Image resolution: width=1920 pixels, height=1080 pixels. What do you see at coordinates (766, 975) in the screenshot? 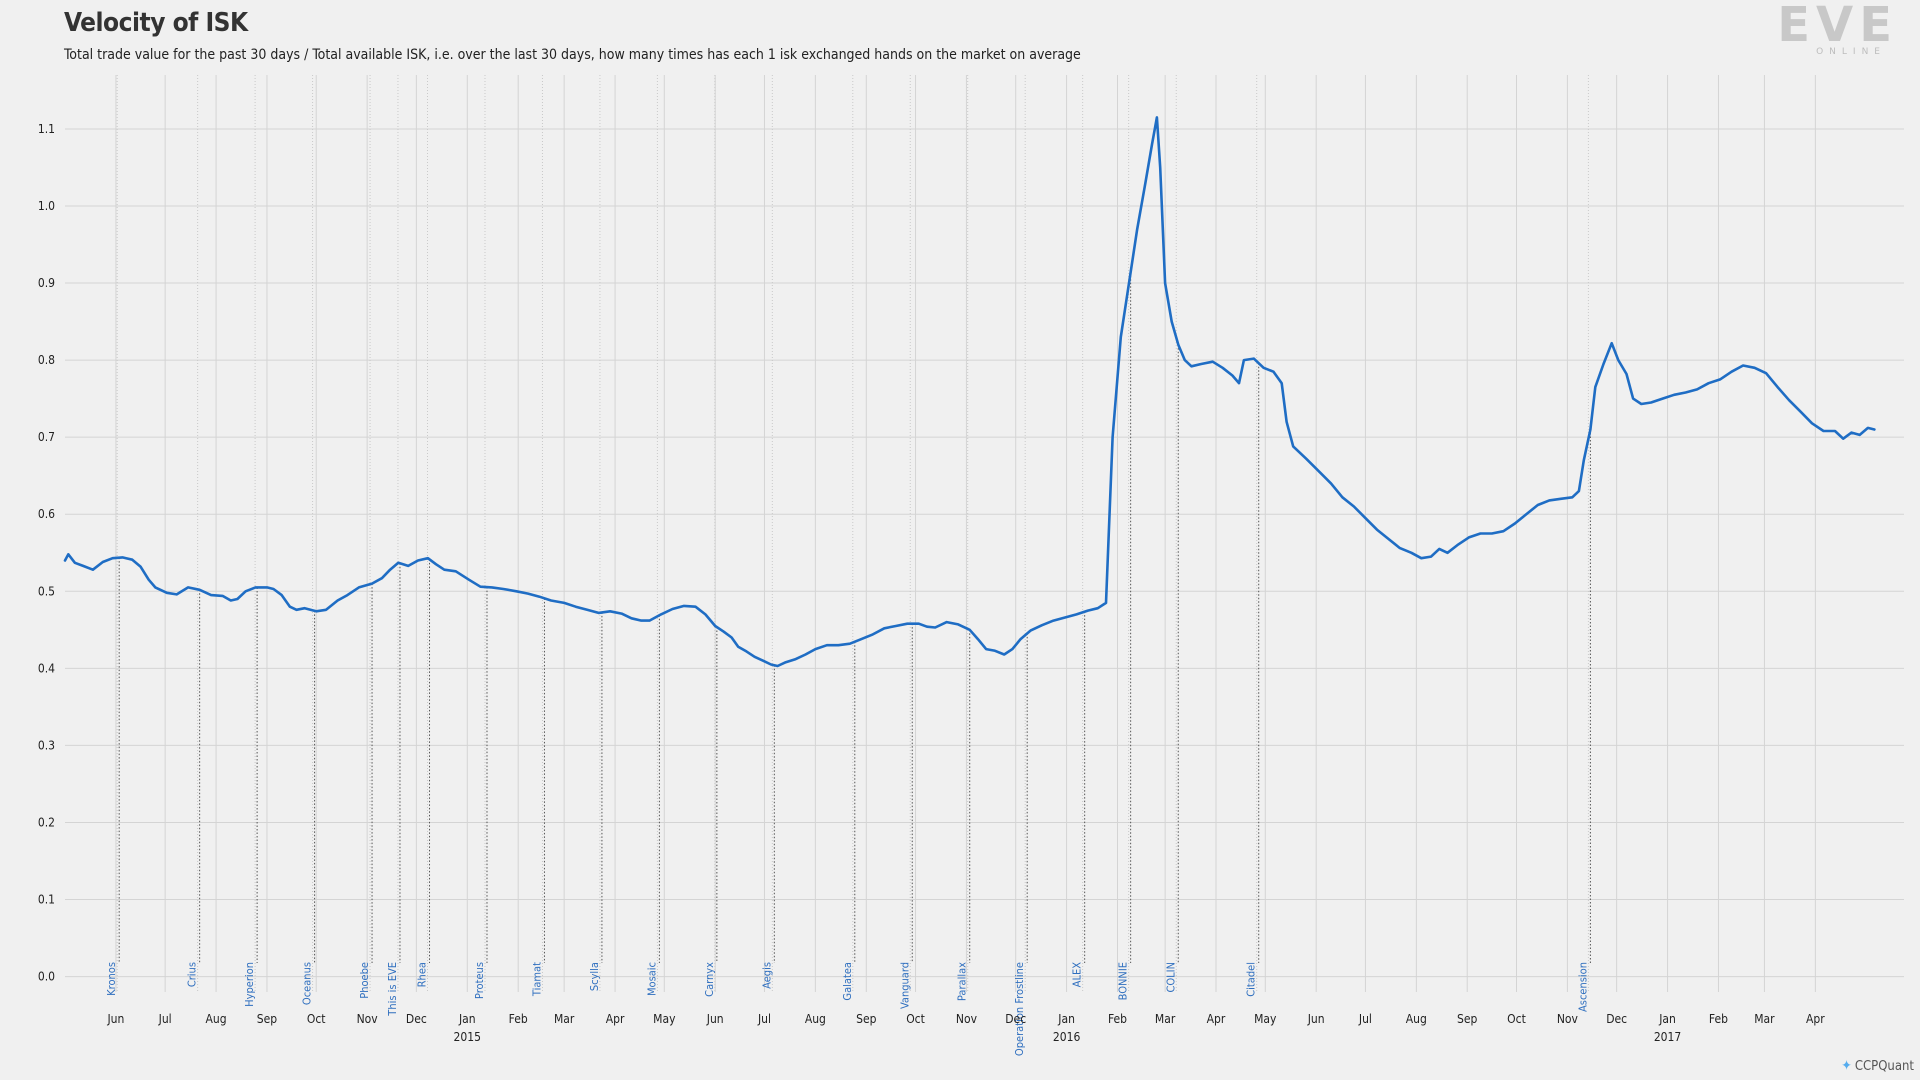
I see `event-label: Aegis` at bounding box center [766, 975].